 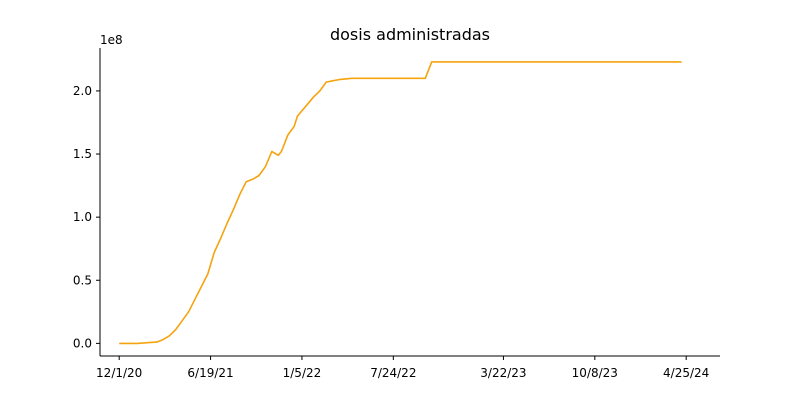 What do you see at coordinates (82, 154) in the screenshot?
I see `y-tick-label: 1.5` at bounding box center [82, 154].